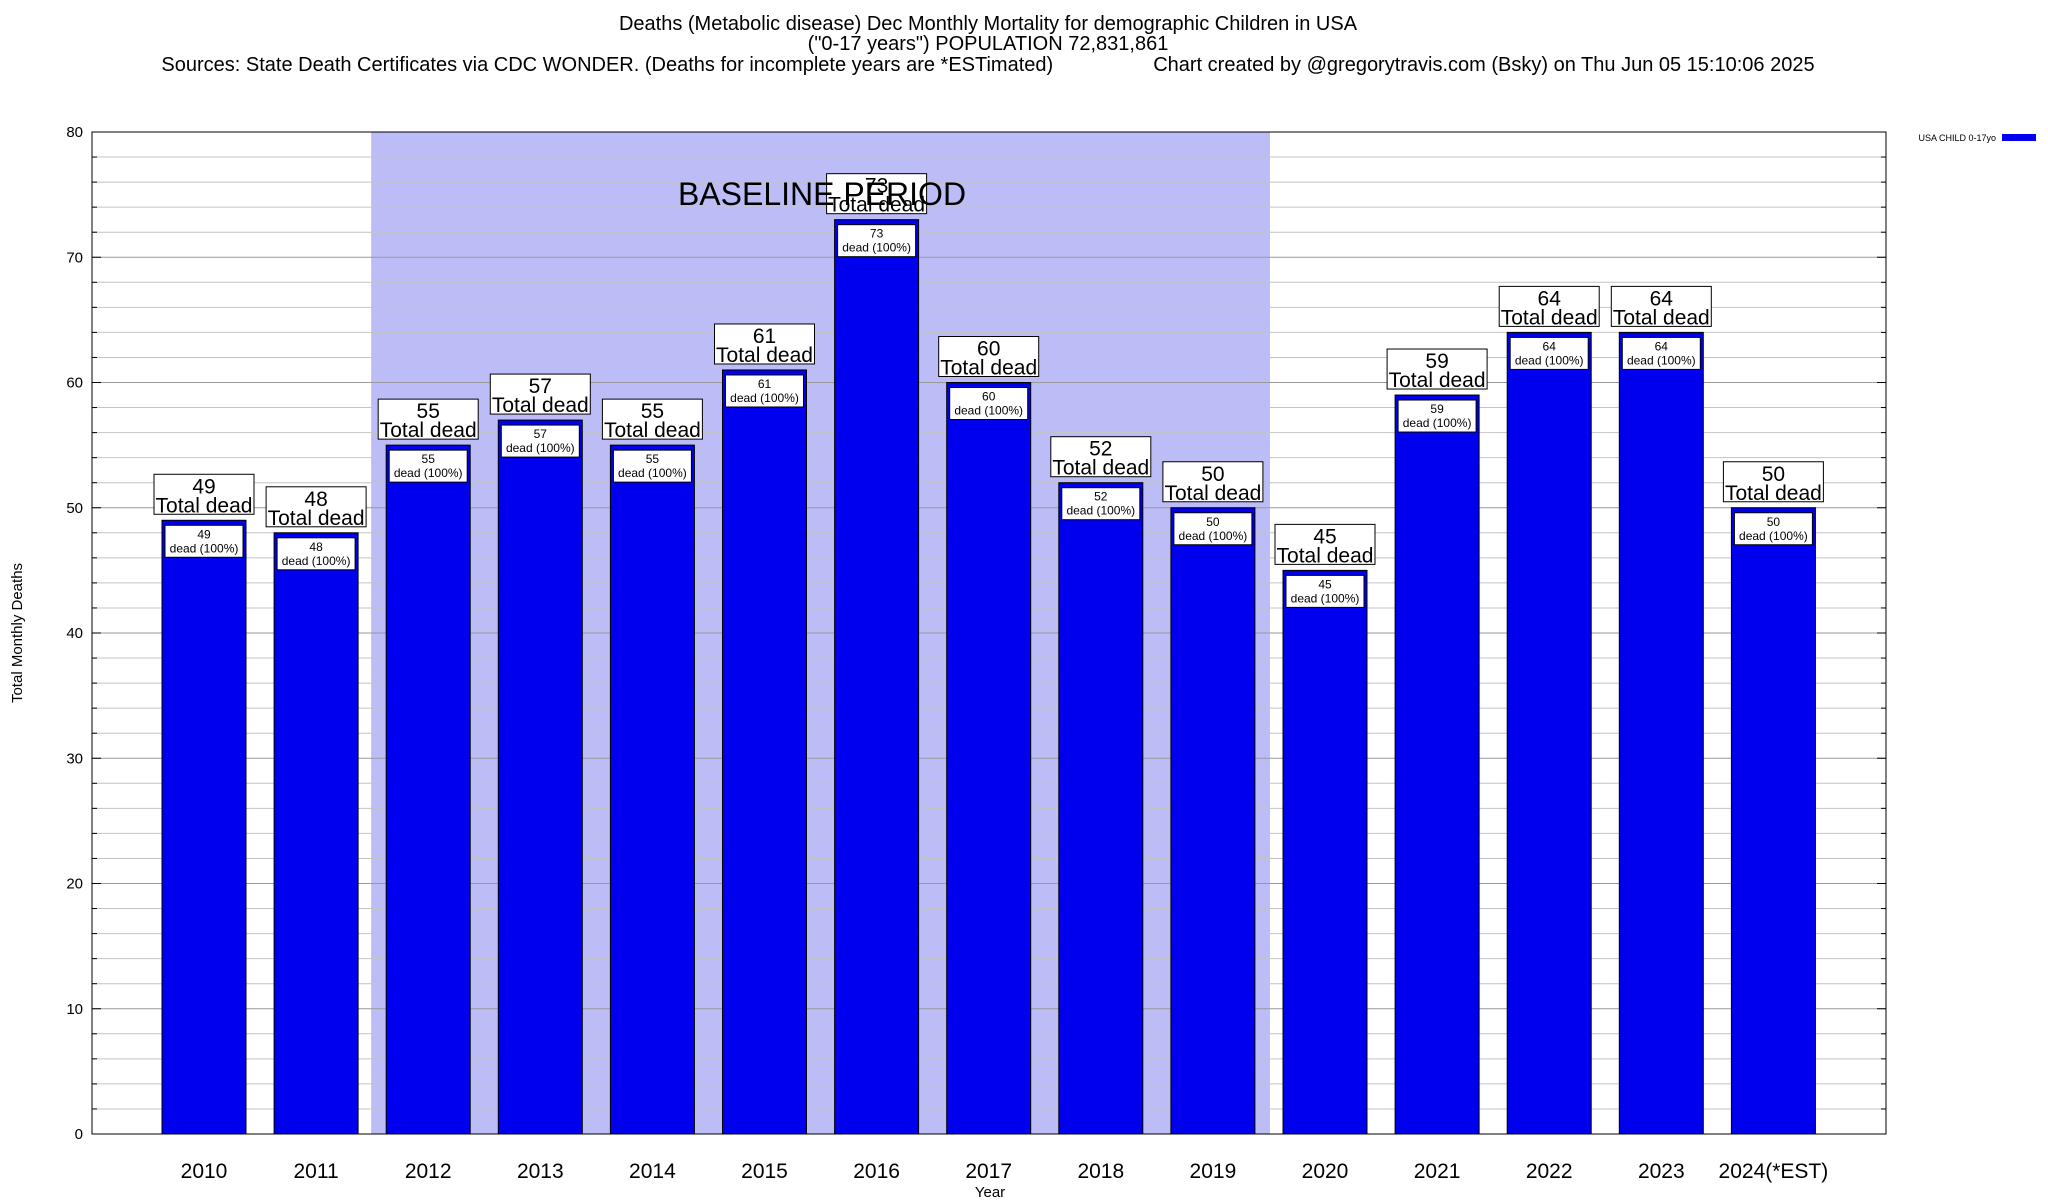 The height and width of the screenshot is (1200, 2048). What do you see at coordinates (74, 508) in the screenshot?
I see `y-tick-label: 50` at bounding box center [74, 508].